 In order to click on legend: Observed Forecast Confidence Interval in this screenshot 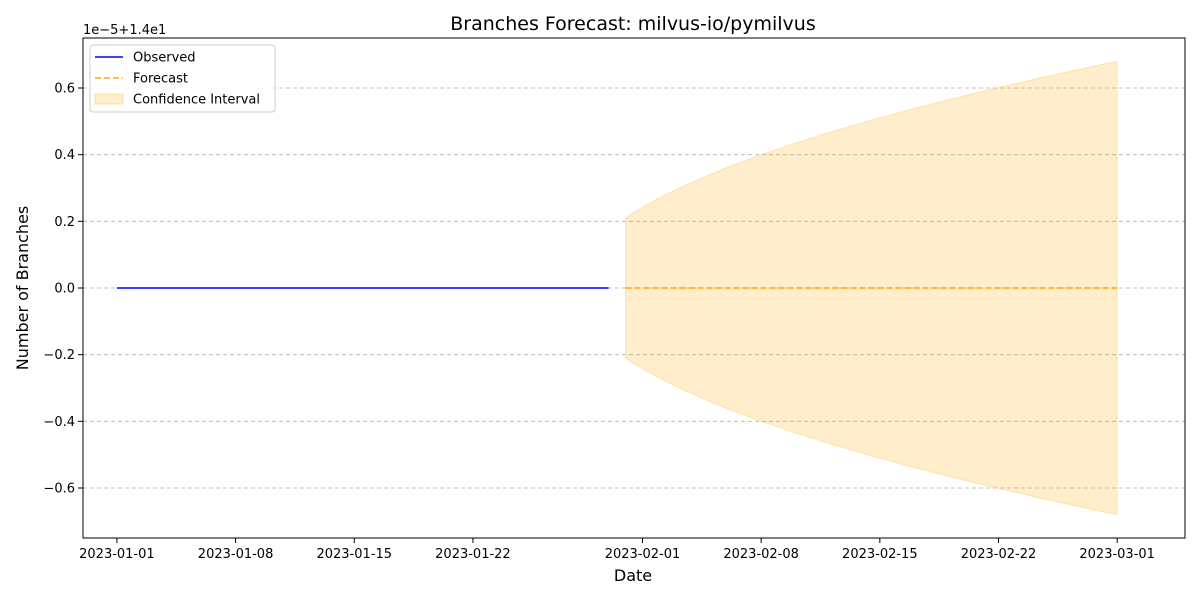, I will do `click(182, 78)`.